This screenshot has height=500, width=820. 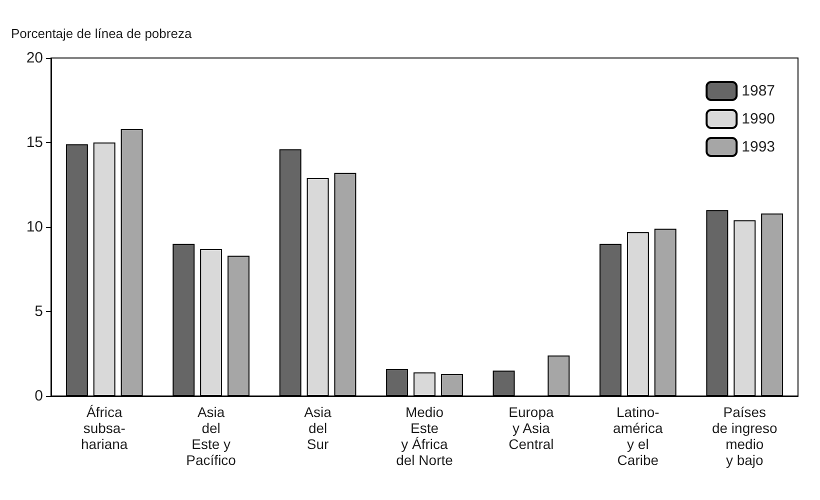 I want to click on legend-label: 1987, so click(x=759, y=91).